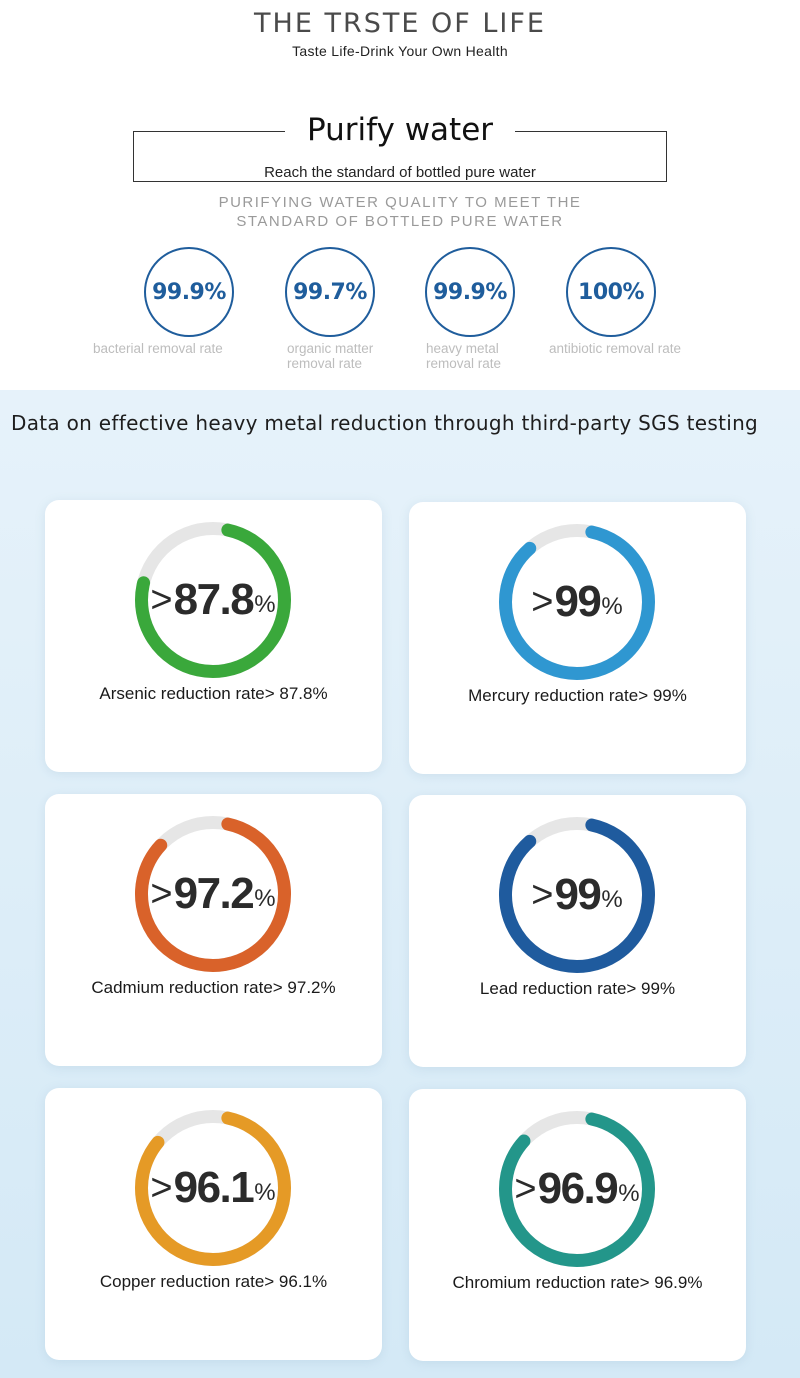  Describe the element at coordinates (400, 23) in the screenshot. I see `brand-title: THE TRSTE OF LIFE` at that location.